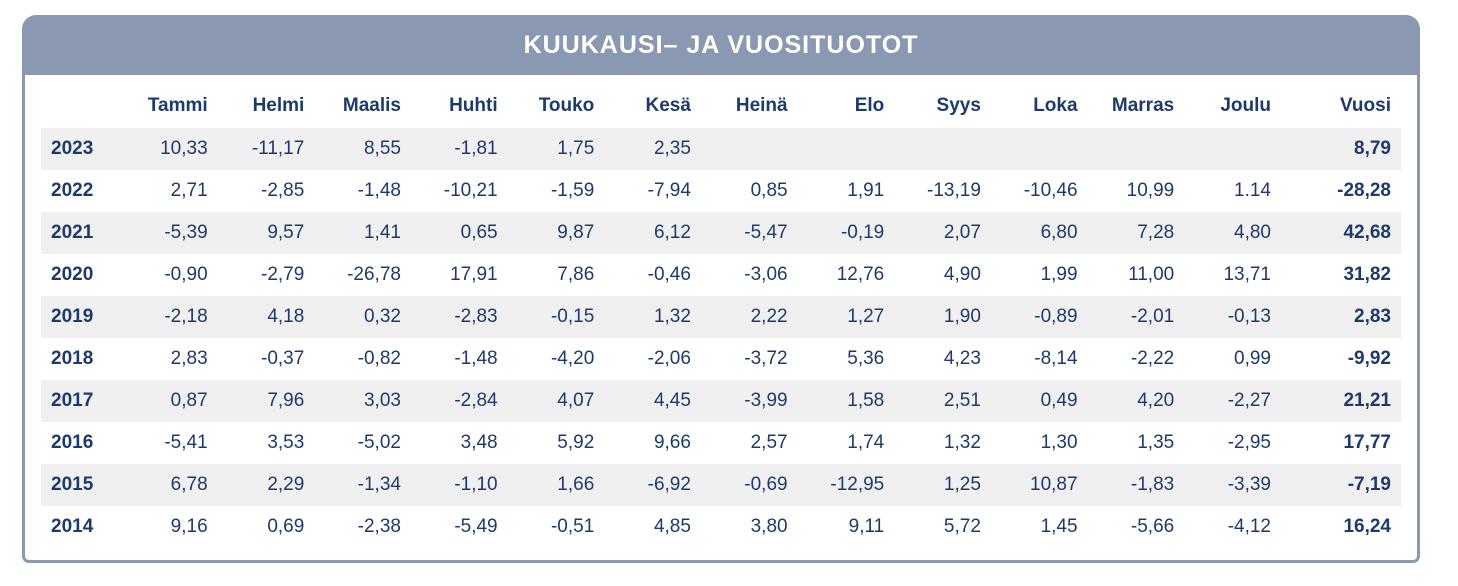 The height and width of the screenshot is (586, 1458). Describe the element at coordinates (278, 105) in the screenshot. I see `column-header-helmi: Helmi` at that location.